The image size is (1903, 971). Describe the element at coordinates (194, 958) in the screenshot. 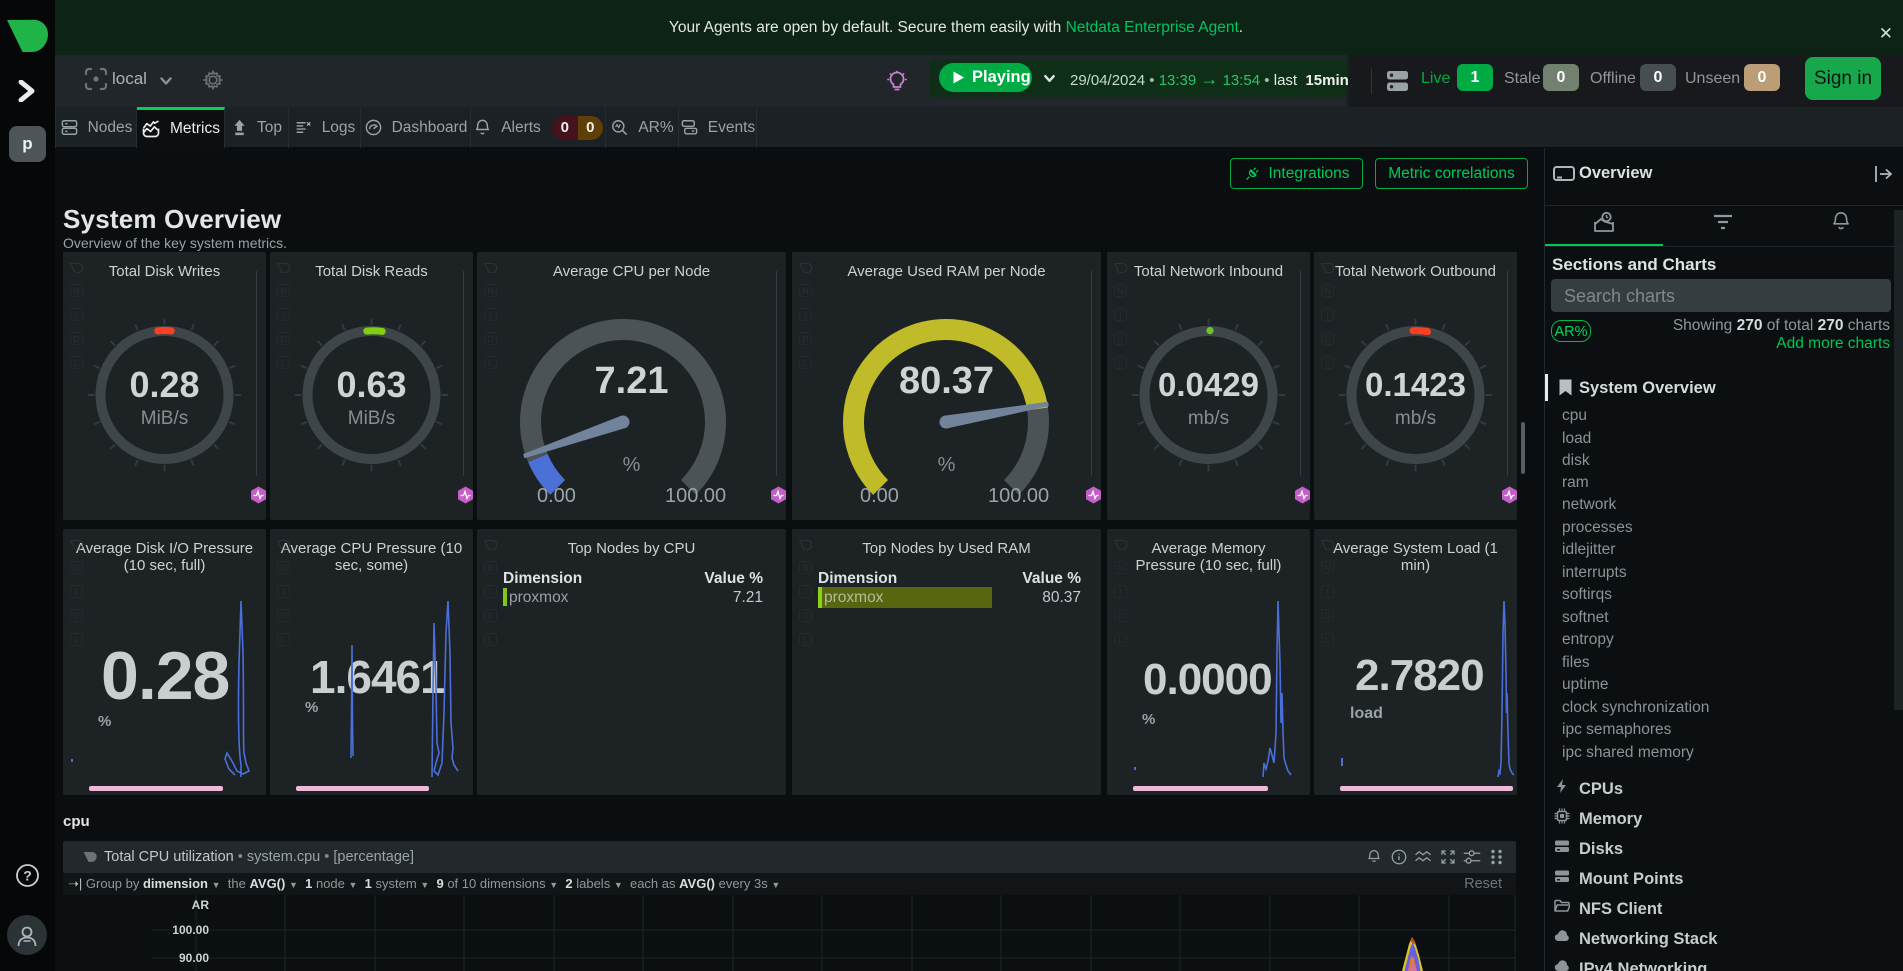

I see `svg-text: 90.00` at that location.